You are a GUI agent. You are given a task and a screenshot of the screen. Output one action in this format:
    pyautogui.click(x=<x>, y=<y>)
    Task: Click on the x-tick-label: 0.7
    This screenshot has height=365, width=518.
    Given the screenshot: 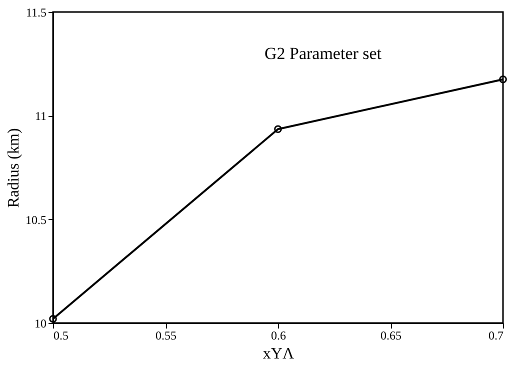 What is the action you would take?
    pyautogui.click(x=496, y=335)
    